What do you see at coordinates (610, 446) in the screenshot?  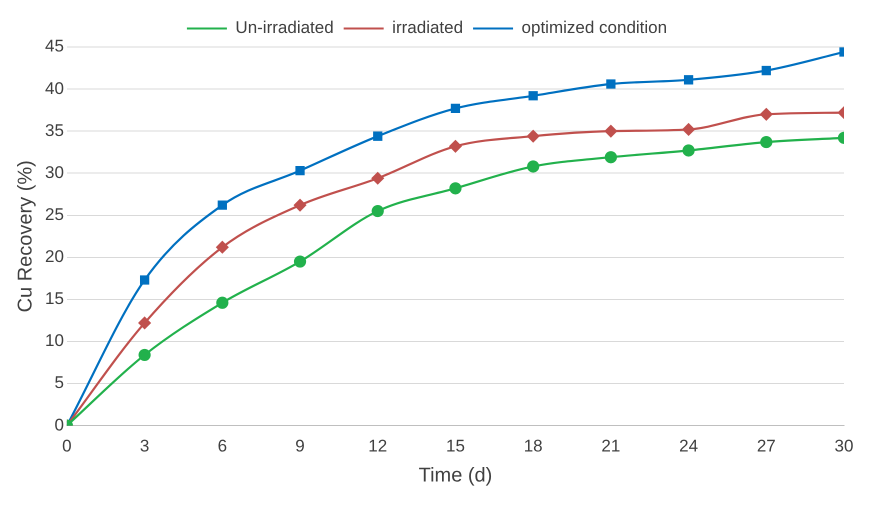 I see `x-tick-label: 21` at bounding box center [610, 446].